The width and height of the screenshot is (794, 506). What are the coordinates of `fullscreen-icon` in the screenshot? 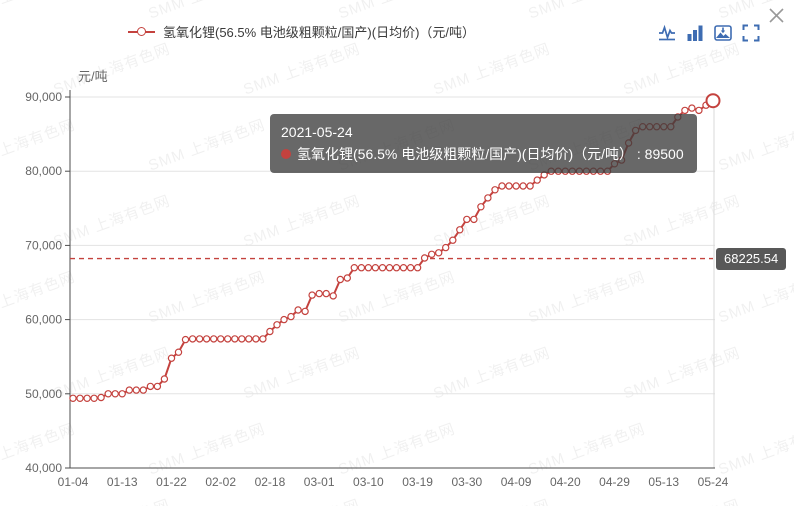 It's located at (751, 33).